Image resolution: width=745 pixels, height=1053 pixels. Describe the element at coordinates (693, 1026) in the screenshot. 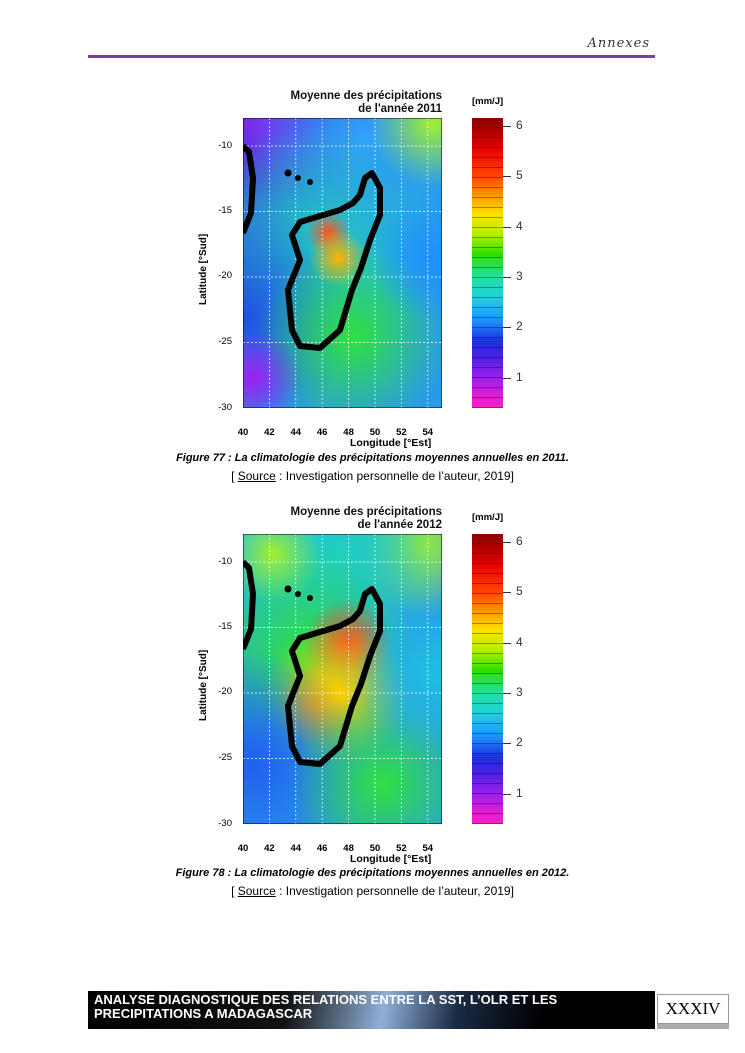

I see `page-number-underline` at that location.